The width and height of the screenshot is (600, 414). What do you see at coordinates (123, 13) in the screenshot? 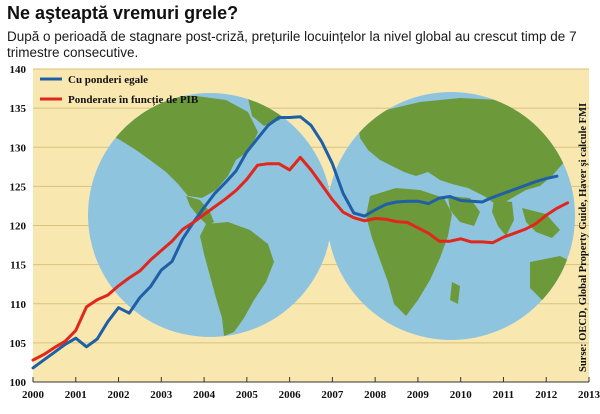
I see `chart-title: Ne aşteaptă vremuri grele?` at bounding box center [123, 13].